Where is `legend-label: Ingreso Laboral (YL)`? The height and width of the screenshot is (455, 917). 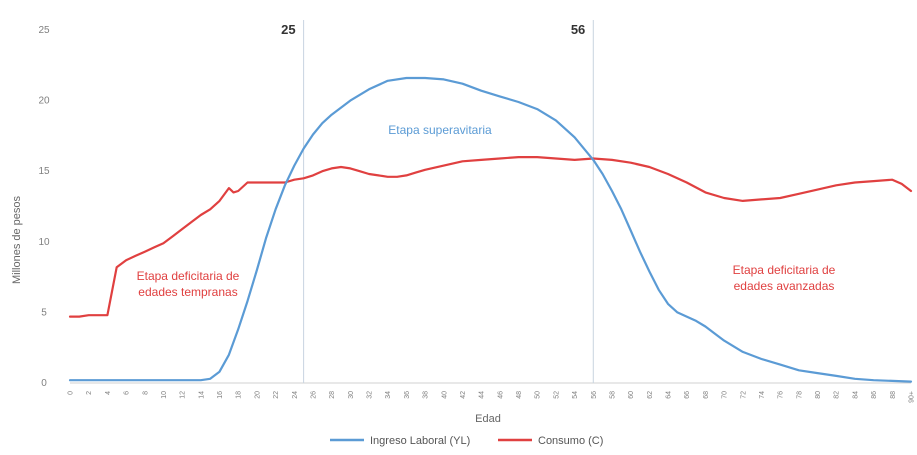
legend-label: Ingreso Laboral (YL) is located at coordinates (420, 441).